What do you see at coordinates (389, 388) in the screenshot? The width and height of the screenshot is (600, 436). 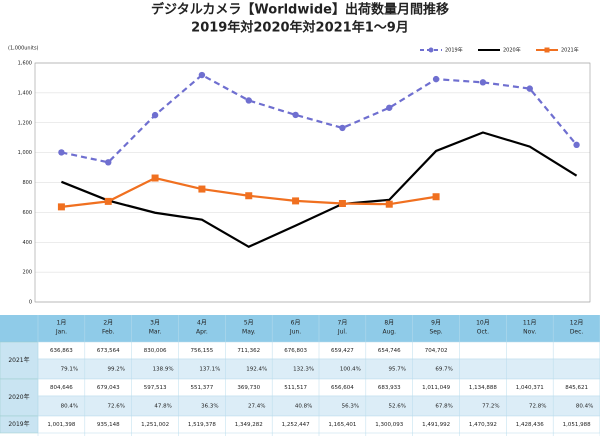 I see `table-cell: 683,933` at bounding box center [389, 388].